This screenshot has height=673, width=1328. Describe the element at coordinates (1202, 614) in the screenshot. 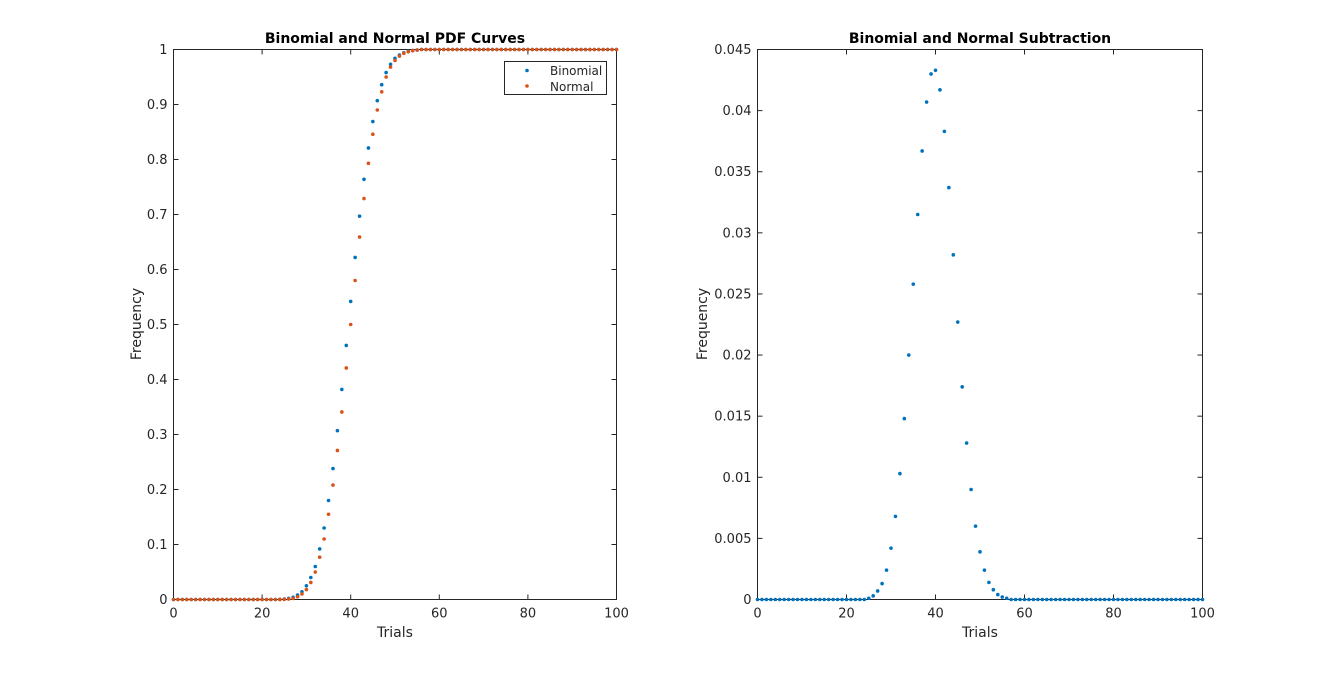

I see `subtraction-xtick-label: 100` at that location.